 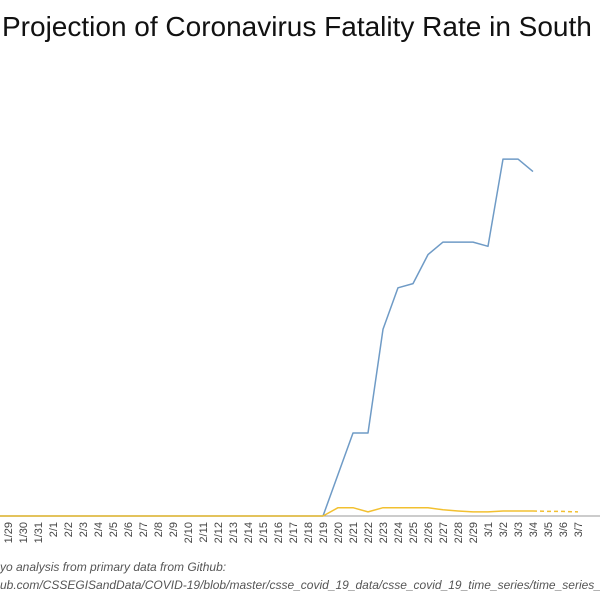 I want to click on x-tick-label: 2/28, so click(x=459, y=532).